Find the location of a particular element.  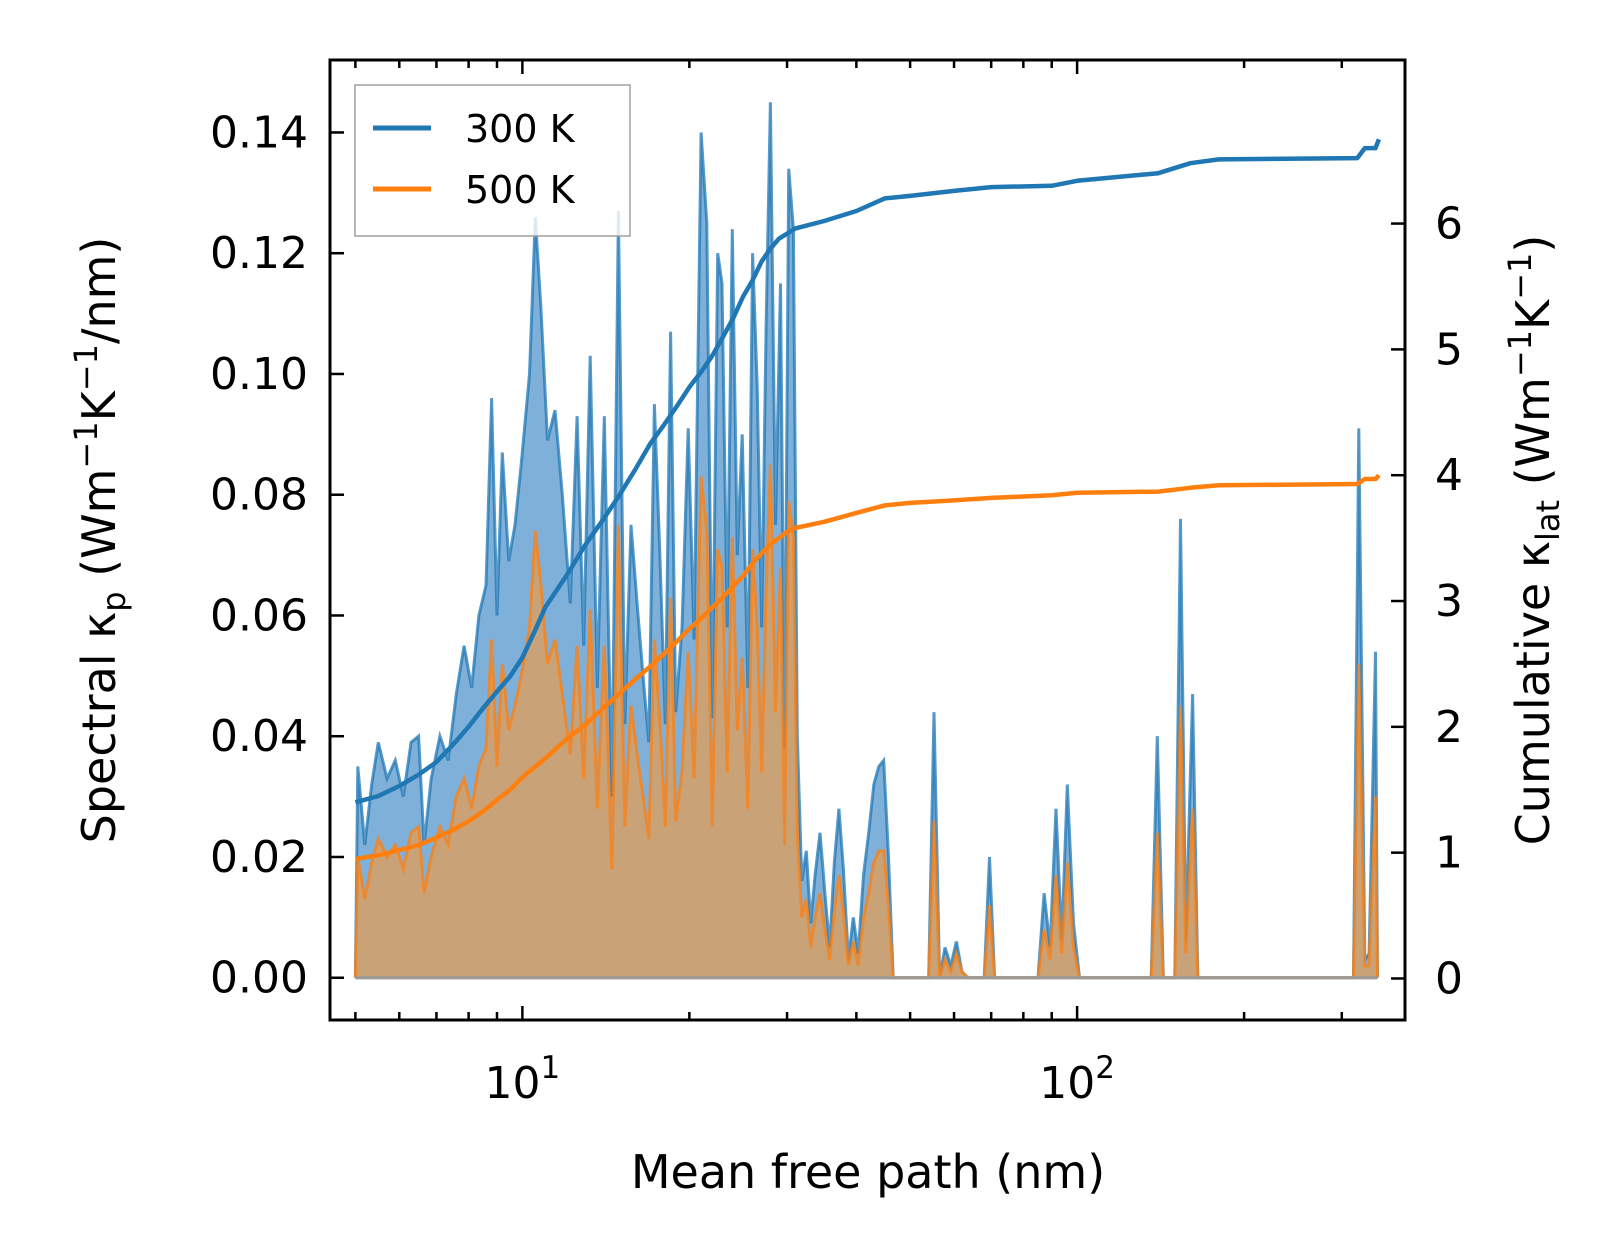

y-left-title-pre: Spectral κ is located at coordinates (99, 728).